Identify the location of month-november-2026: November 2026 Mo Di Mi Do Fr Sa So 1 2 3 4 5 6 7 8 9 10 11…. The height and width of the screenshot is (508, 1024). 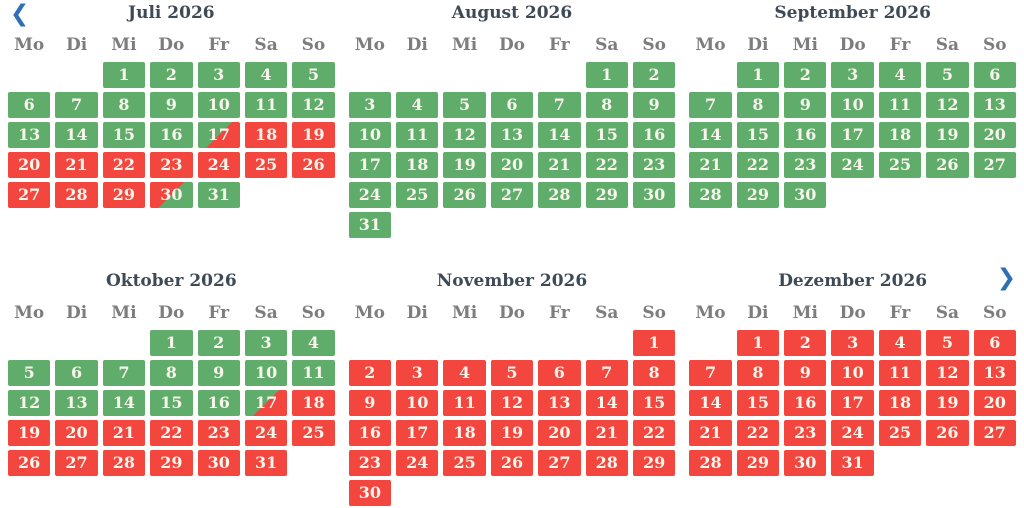
(512, 388).